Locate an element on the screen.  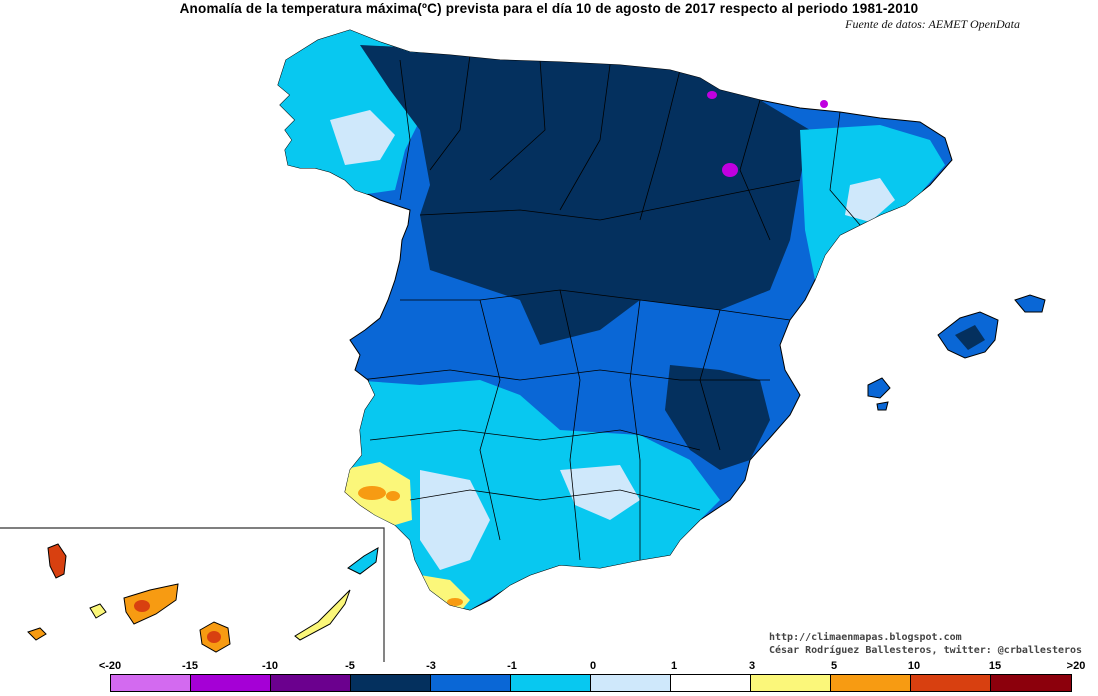
menorca is located at coordinates (1030, 303).